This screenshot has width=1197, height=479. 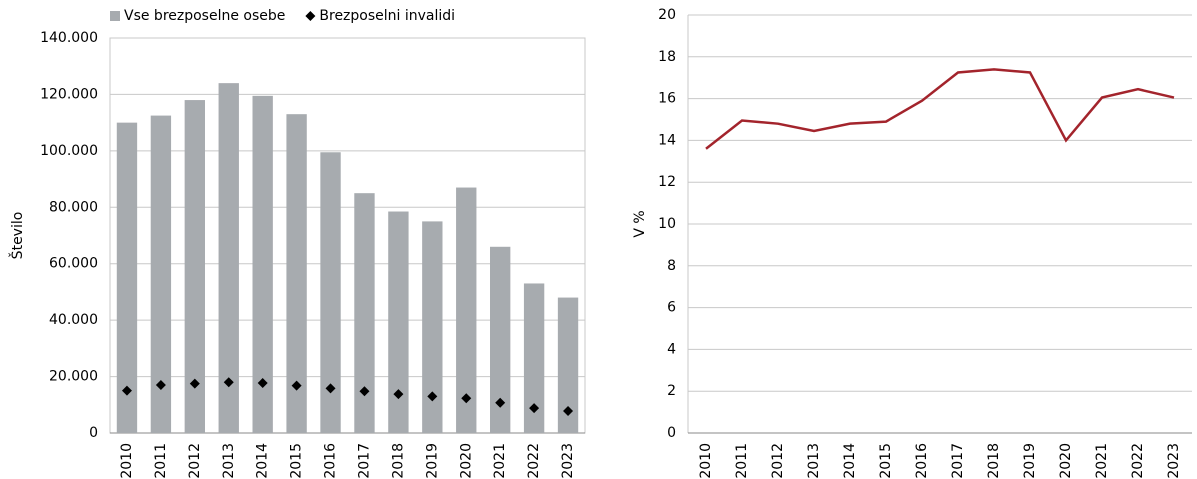 What do you see at coordinates (73, 377) in the screenshot?
I see `y-tick-label: 20.000` at bounding box center [73, 377].